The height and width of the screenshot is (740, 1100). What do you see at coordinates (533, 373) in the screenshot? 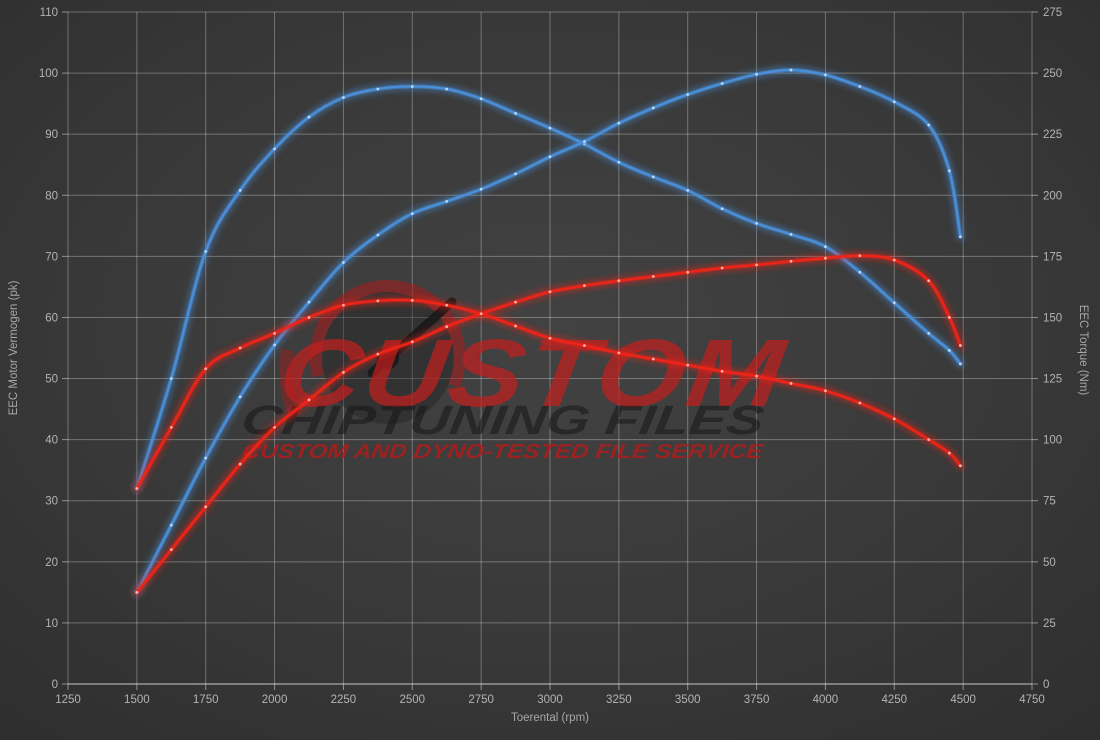
I see `watermark-title: CUSTOM` at bounding box center [533, 373].